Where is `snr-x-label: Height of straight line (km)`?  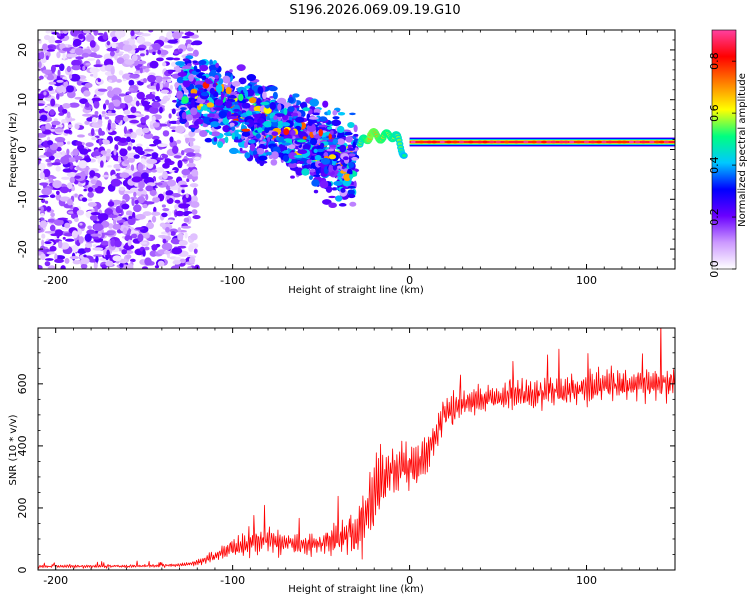 snr-x-label: Height of straight line (km) is located at coordinates (356, 589).